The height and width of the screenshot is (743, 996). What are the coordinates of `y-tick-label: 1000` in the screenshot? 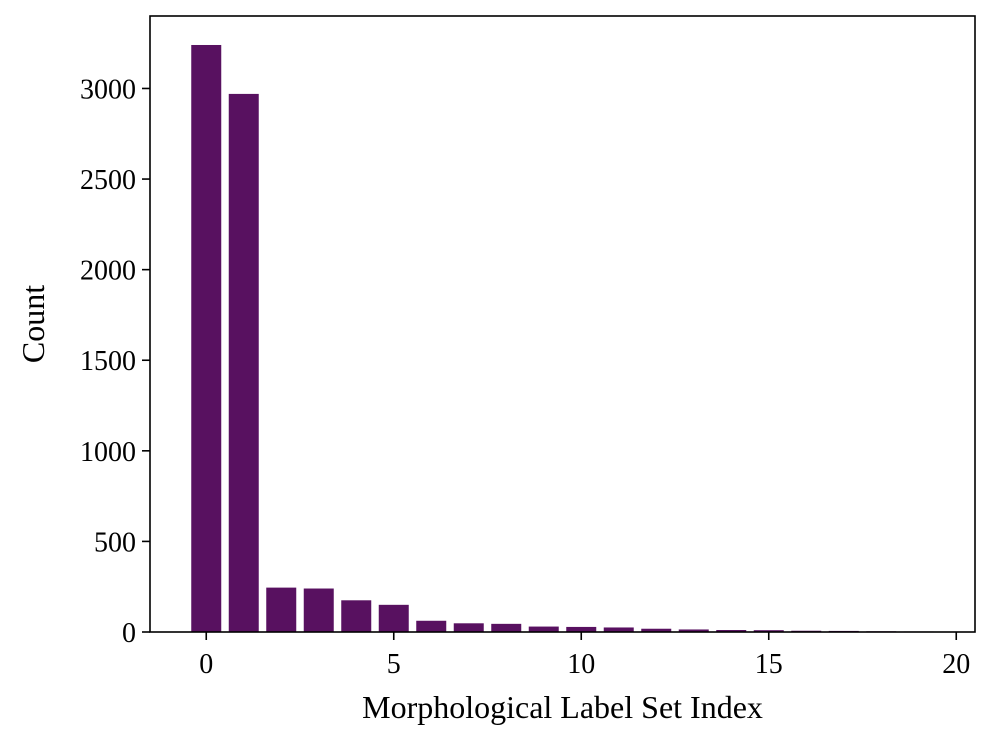 It's located at (108, 452).